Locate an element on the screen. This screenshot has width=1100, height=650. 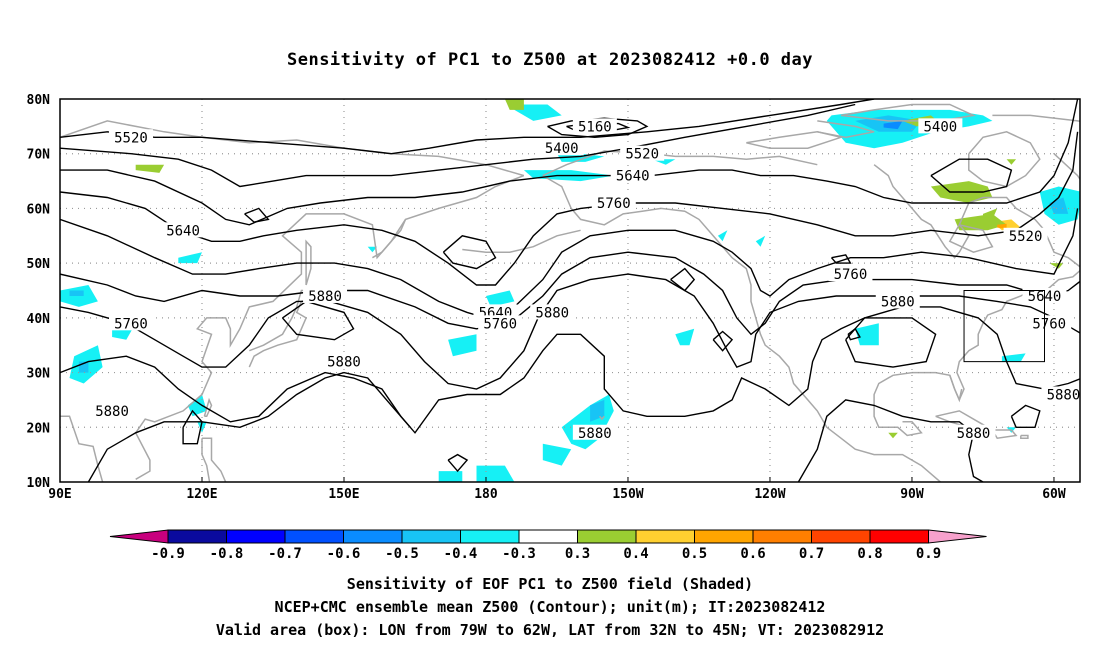
lon-label: 150E is located at coordinates (343, 494).